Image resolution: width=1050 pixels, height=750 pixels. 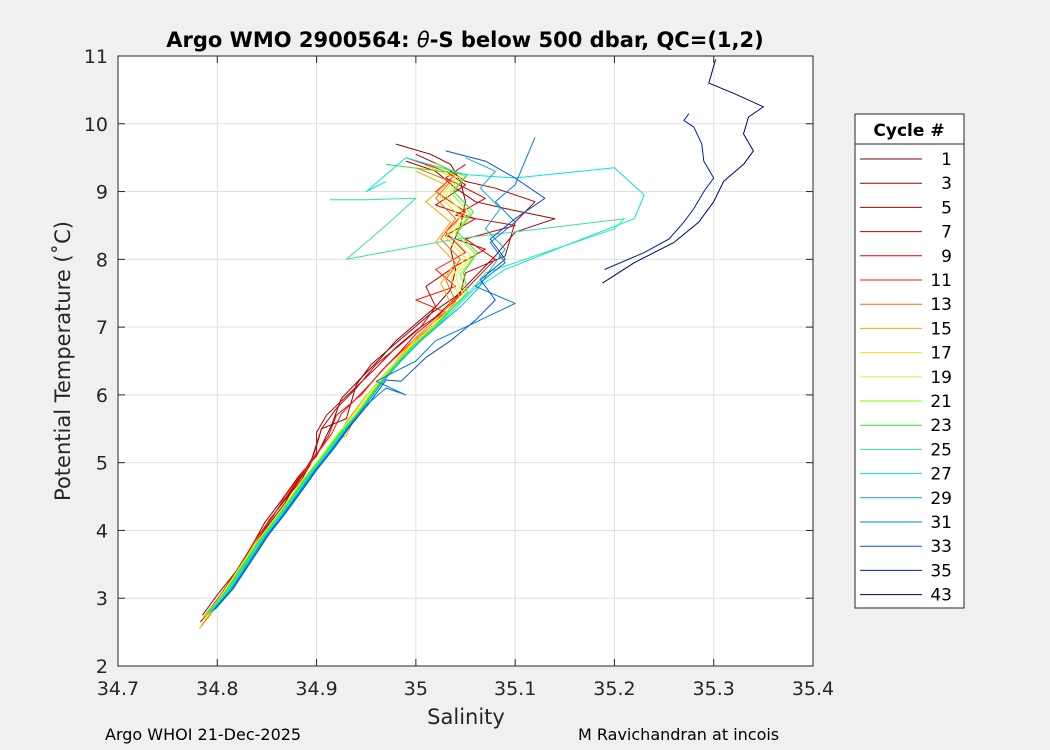 I want to click on x-tick-label: 35.4, so click(x=813, y=689).